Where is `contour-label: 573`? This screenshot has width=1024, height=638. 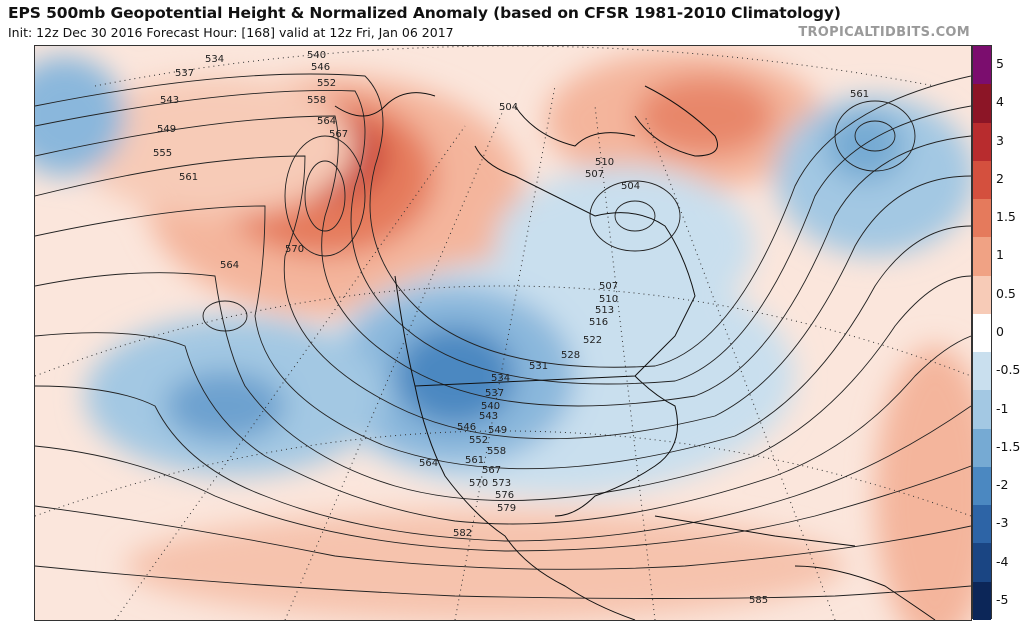 contour-label: 573 is located at coordinates (501, 483).